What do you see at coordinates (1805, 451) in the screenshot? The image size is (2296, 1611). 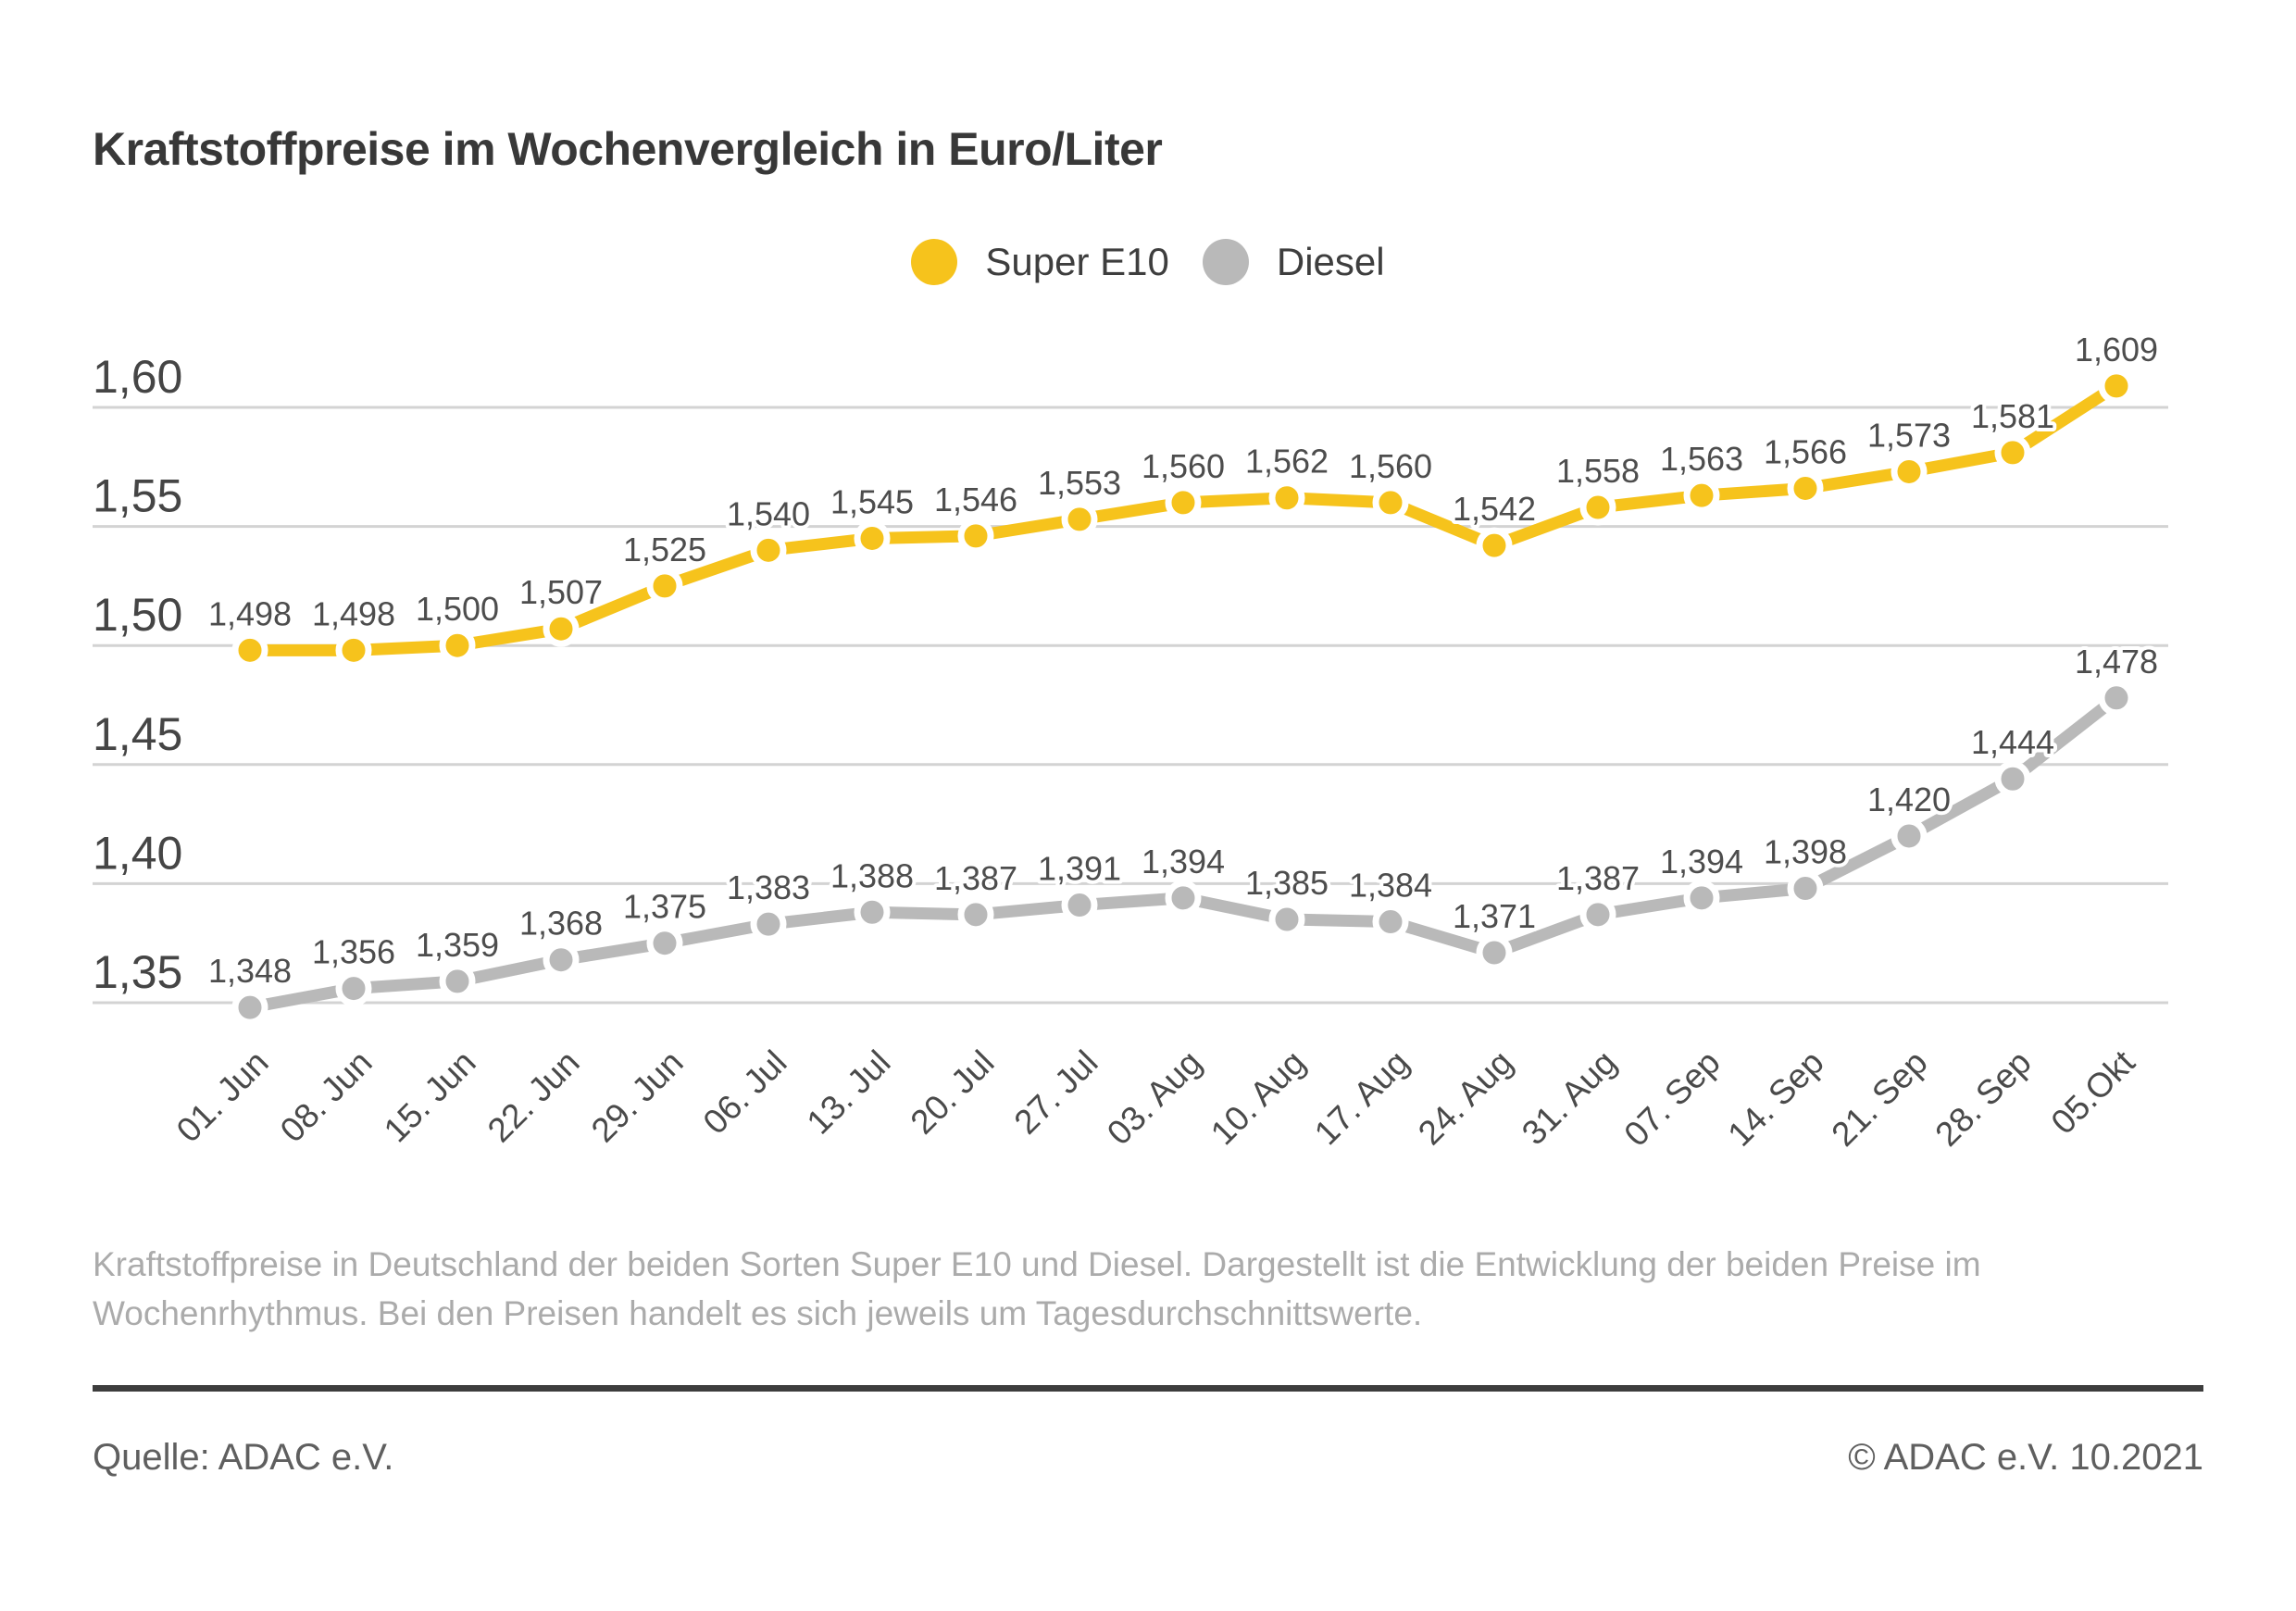 I see `super-e10-value-label: 1,566` at bounding box center [1805, 451].